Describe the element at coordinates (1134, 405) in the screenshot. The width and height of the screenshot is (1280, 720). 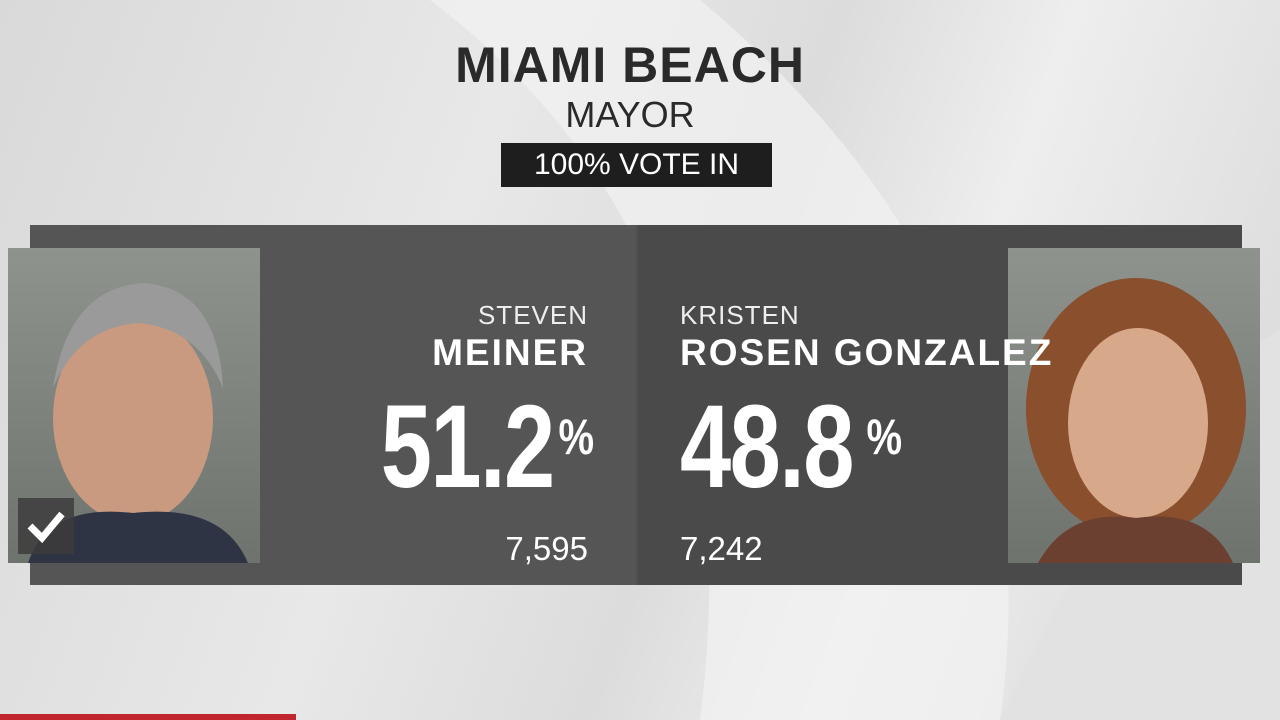
I see `candidate-photo` at that location.